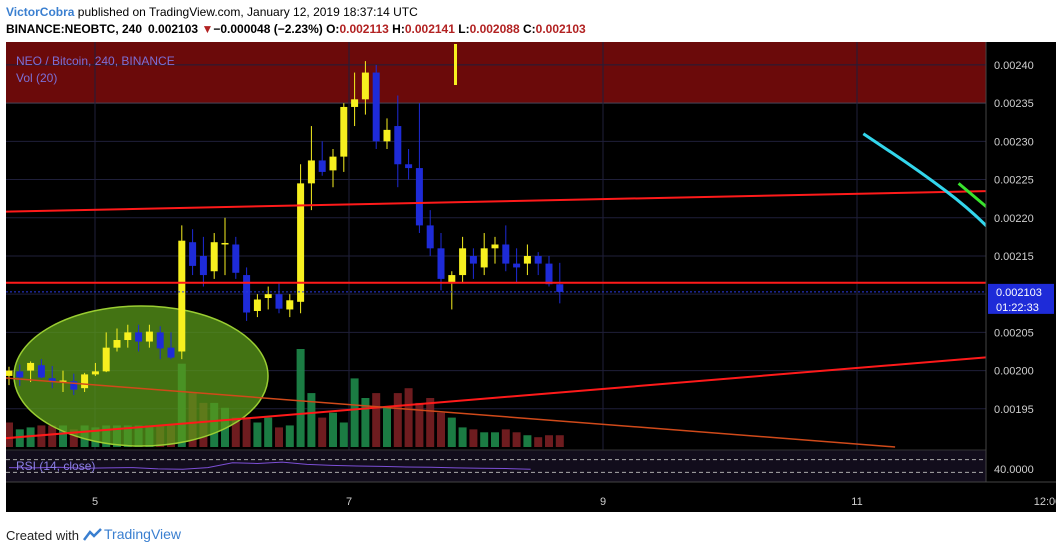 The width and height of the screenshot is (1059, 551). Describe the element at coordinates (494, 29) in the screenshot. I see `low-value: 0.002088` at that location.